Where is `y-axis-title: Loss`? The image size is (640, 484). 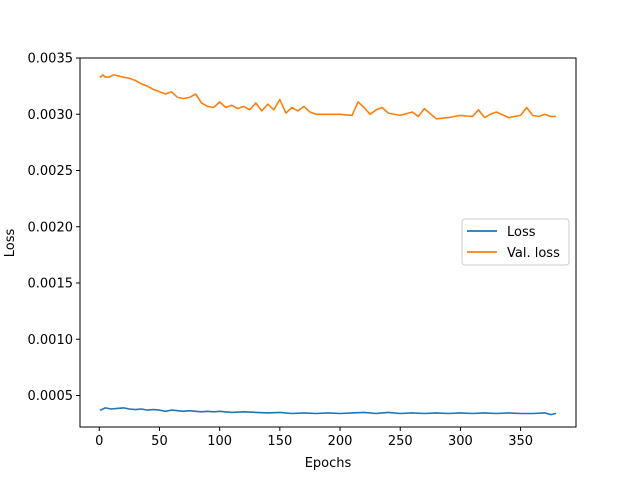 y-axis-title: Loss is located at coordinates (10, 243).